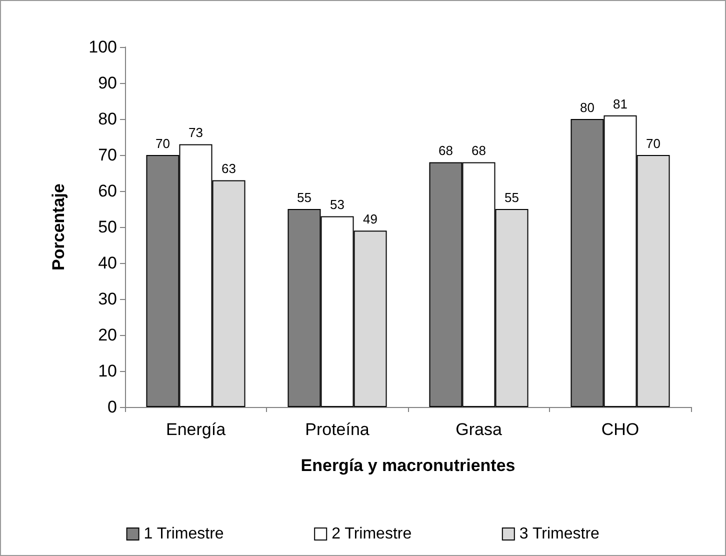 The width and height of the screenshot is (726, 556). Describe the element at coordinates (337, 204) in the screenshot. I see `data-label: 53` at that location.